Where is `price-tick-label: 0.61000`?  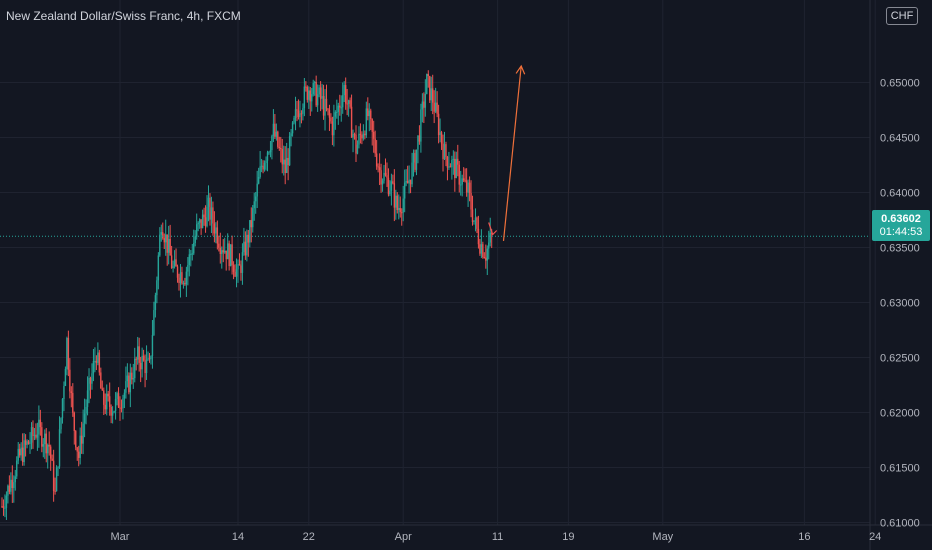 price-tick-label: 0.61000 is located at coordinates (900, 524).